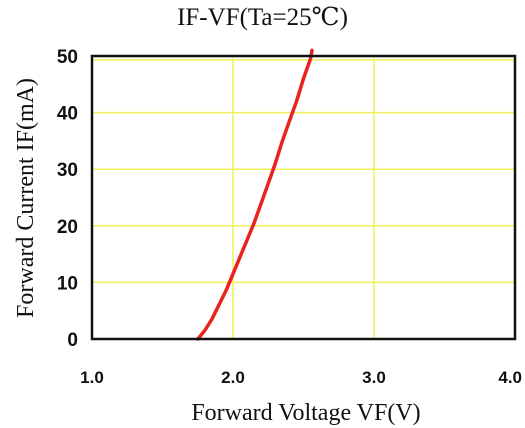 This screenshot has height=428, width=525. What do you see at coordinates (262, 17) in the screenshot?
I see `chart-title: IF-VF(Ta=25℃)` at bounding box center [262, 17].